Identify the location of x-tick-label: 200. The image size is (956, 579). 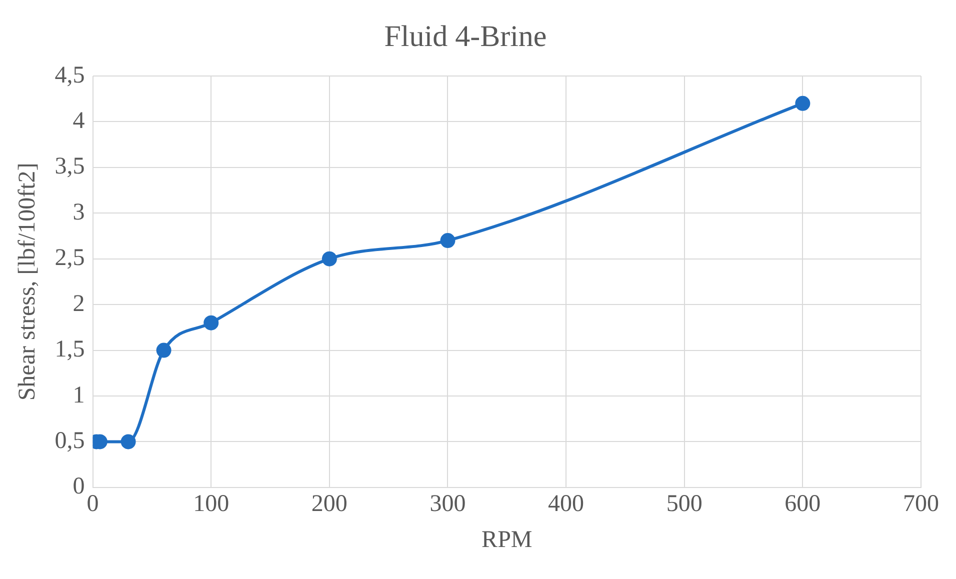
(329, 504).